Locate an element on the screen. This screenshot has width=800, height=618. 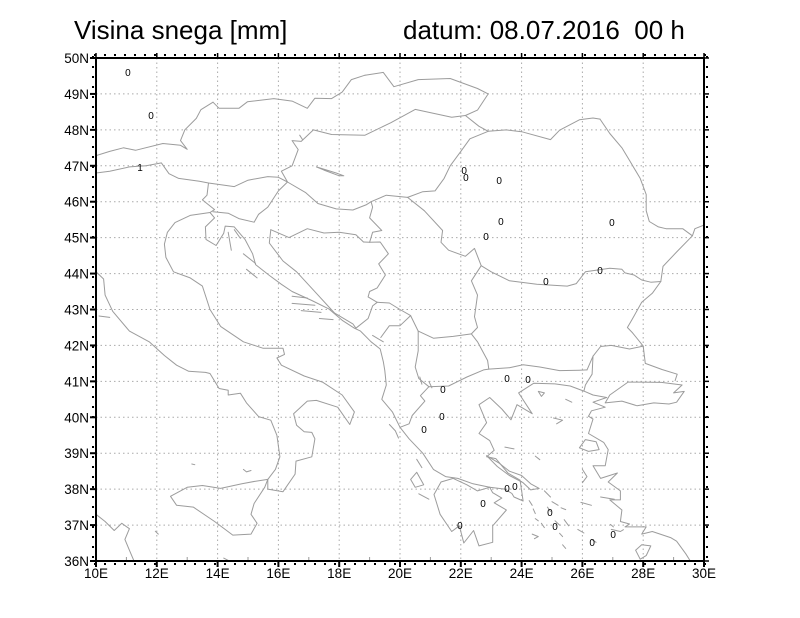
lat-axis-label: 46N is located at coordinates (76, 202).